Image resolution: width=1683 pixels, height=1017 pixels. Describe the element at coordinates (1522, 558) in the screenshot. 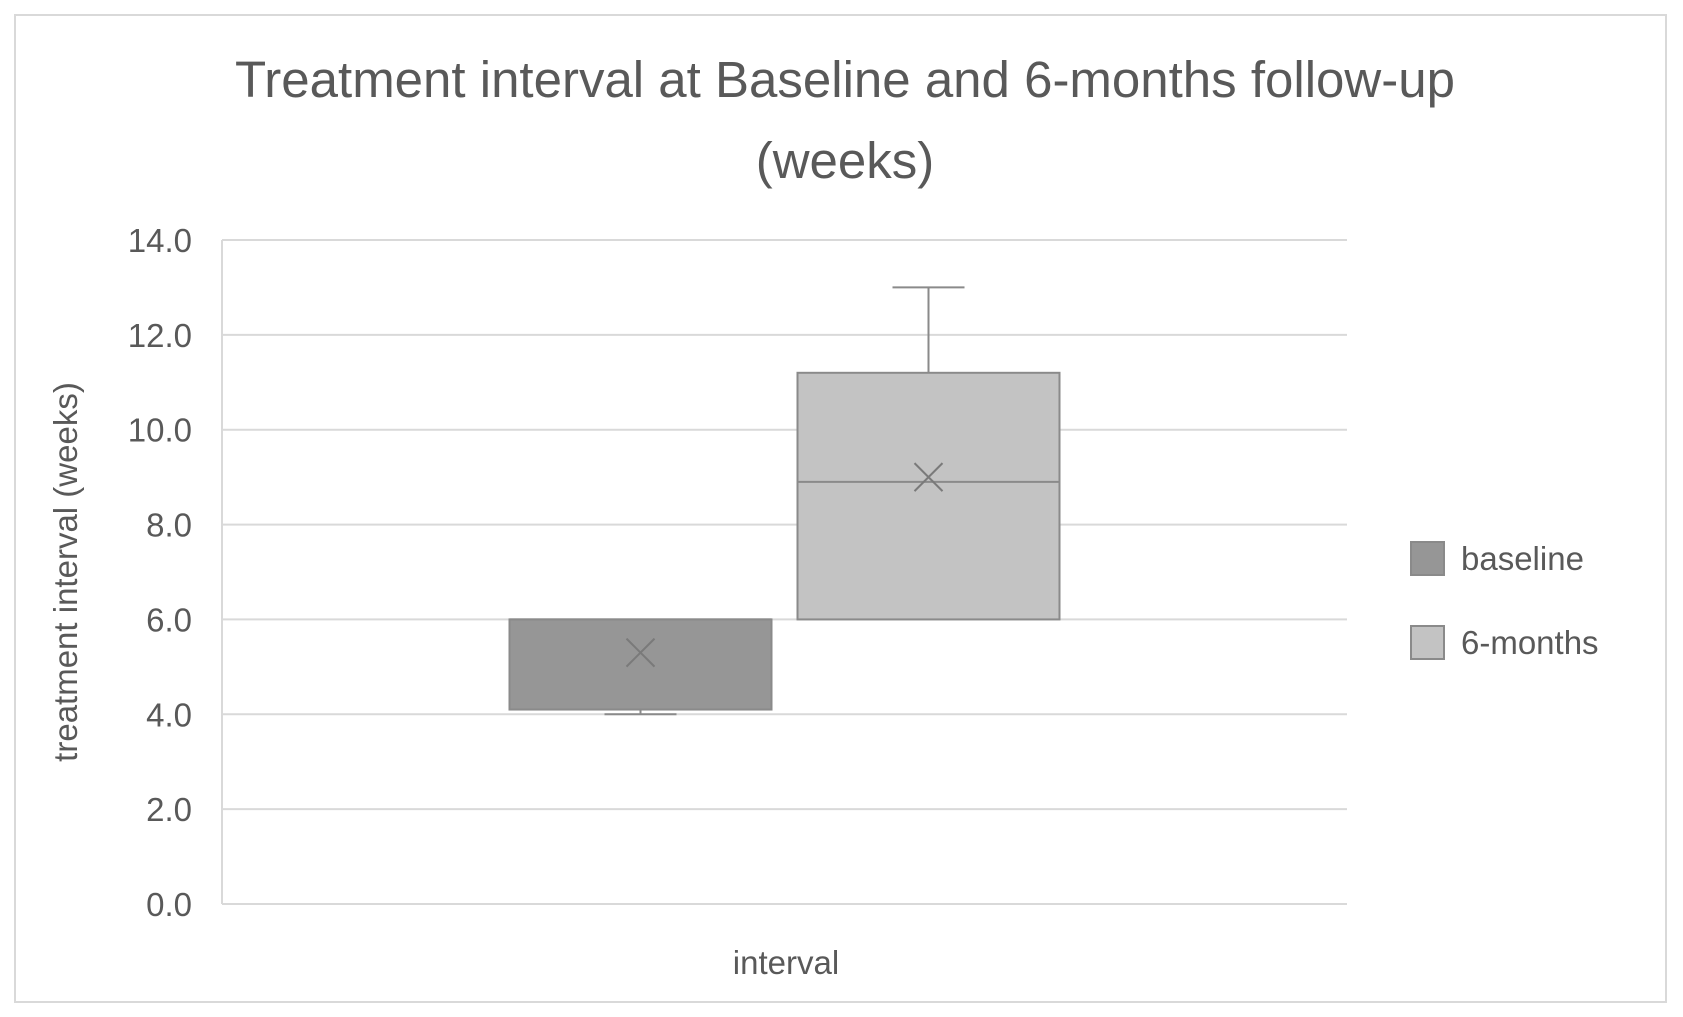

I see `legend-label-baseline: baseline` at that location.